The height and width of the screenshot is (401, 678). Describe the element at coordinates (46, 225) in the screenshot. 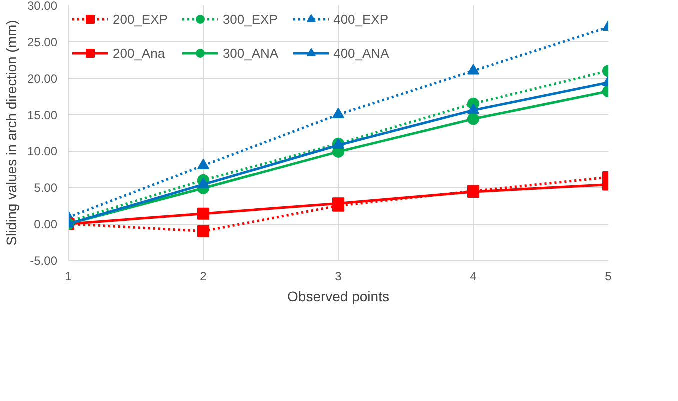

I see `y-tick-label: 0.00` at that location.